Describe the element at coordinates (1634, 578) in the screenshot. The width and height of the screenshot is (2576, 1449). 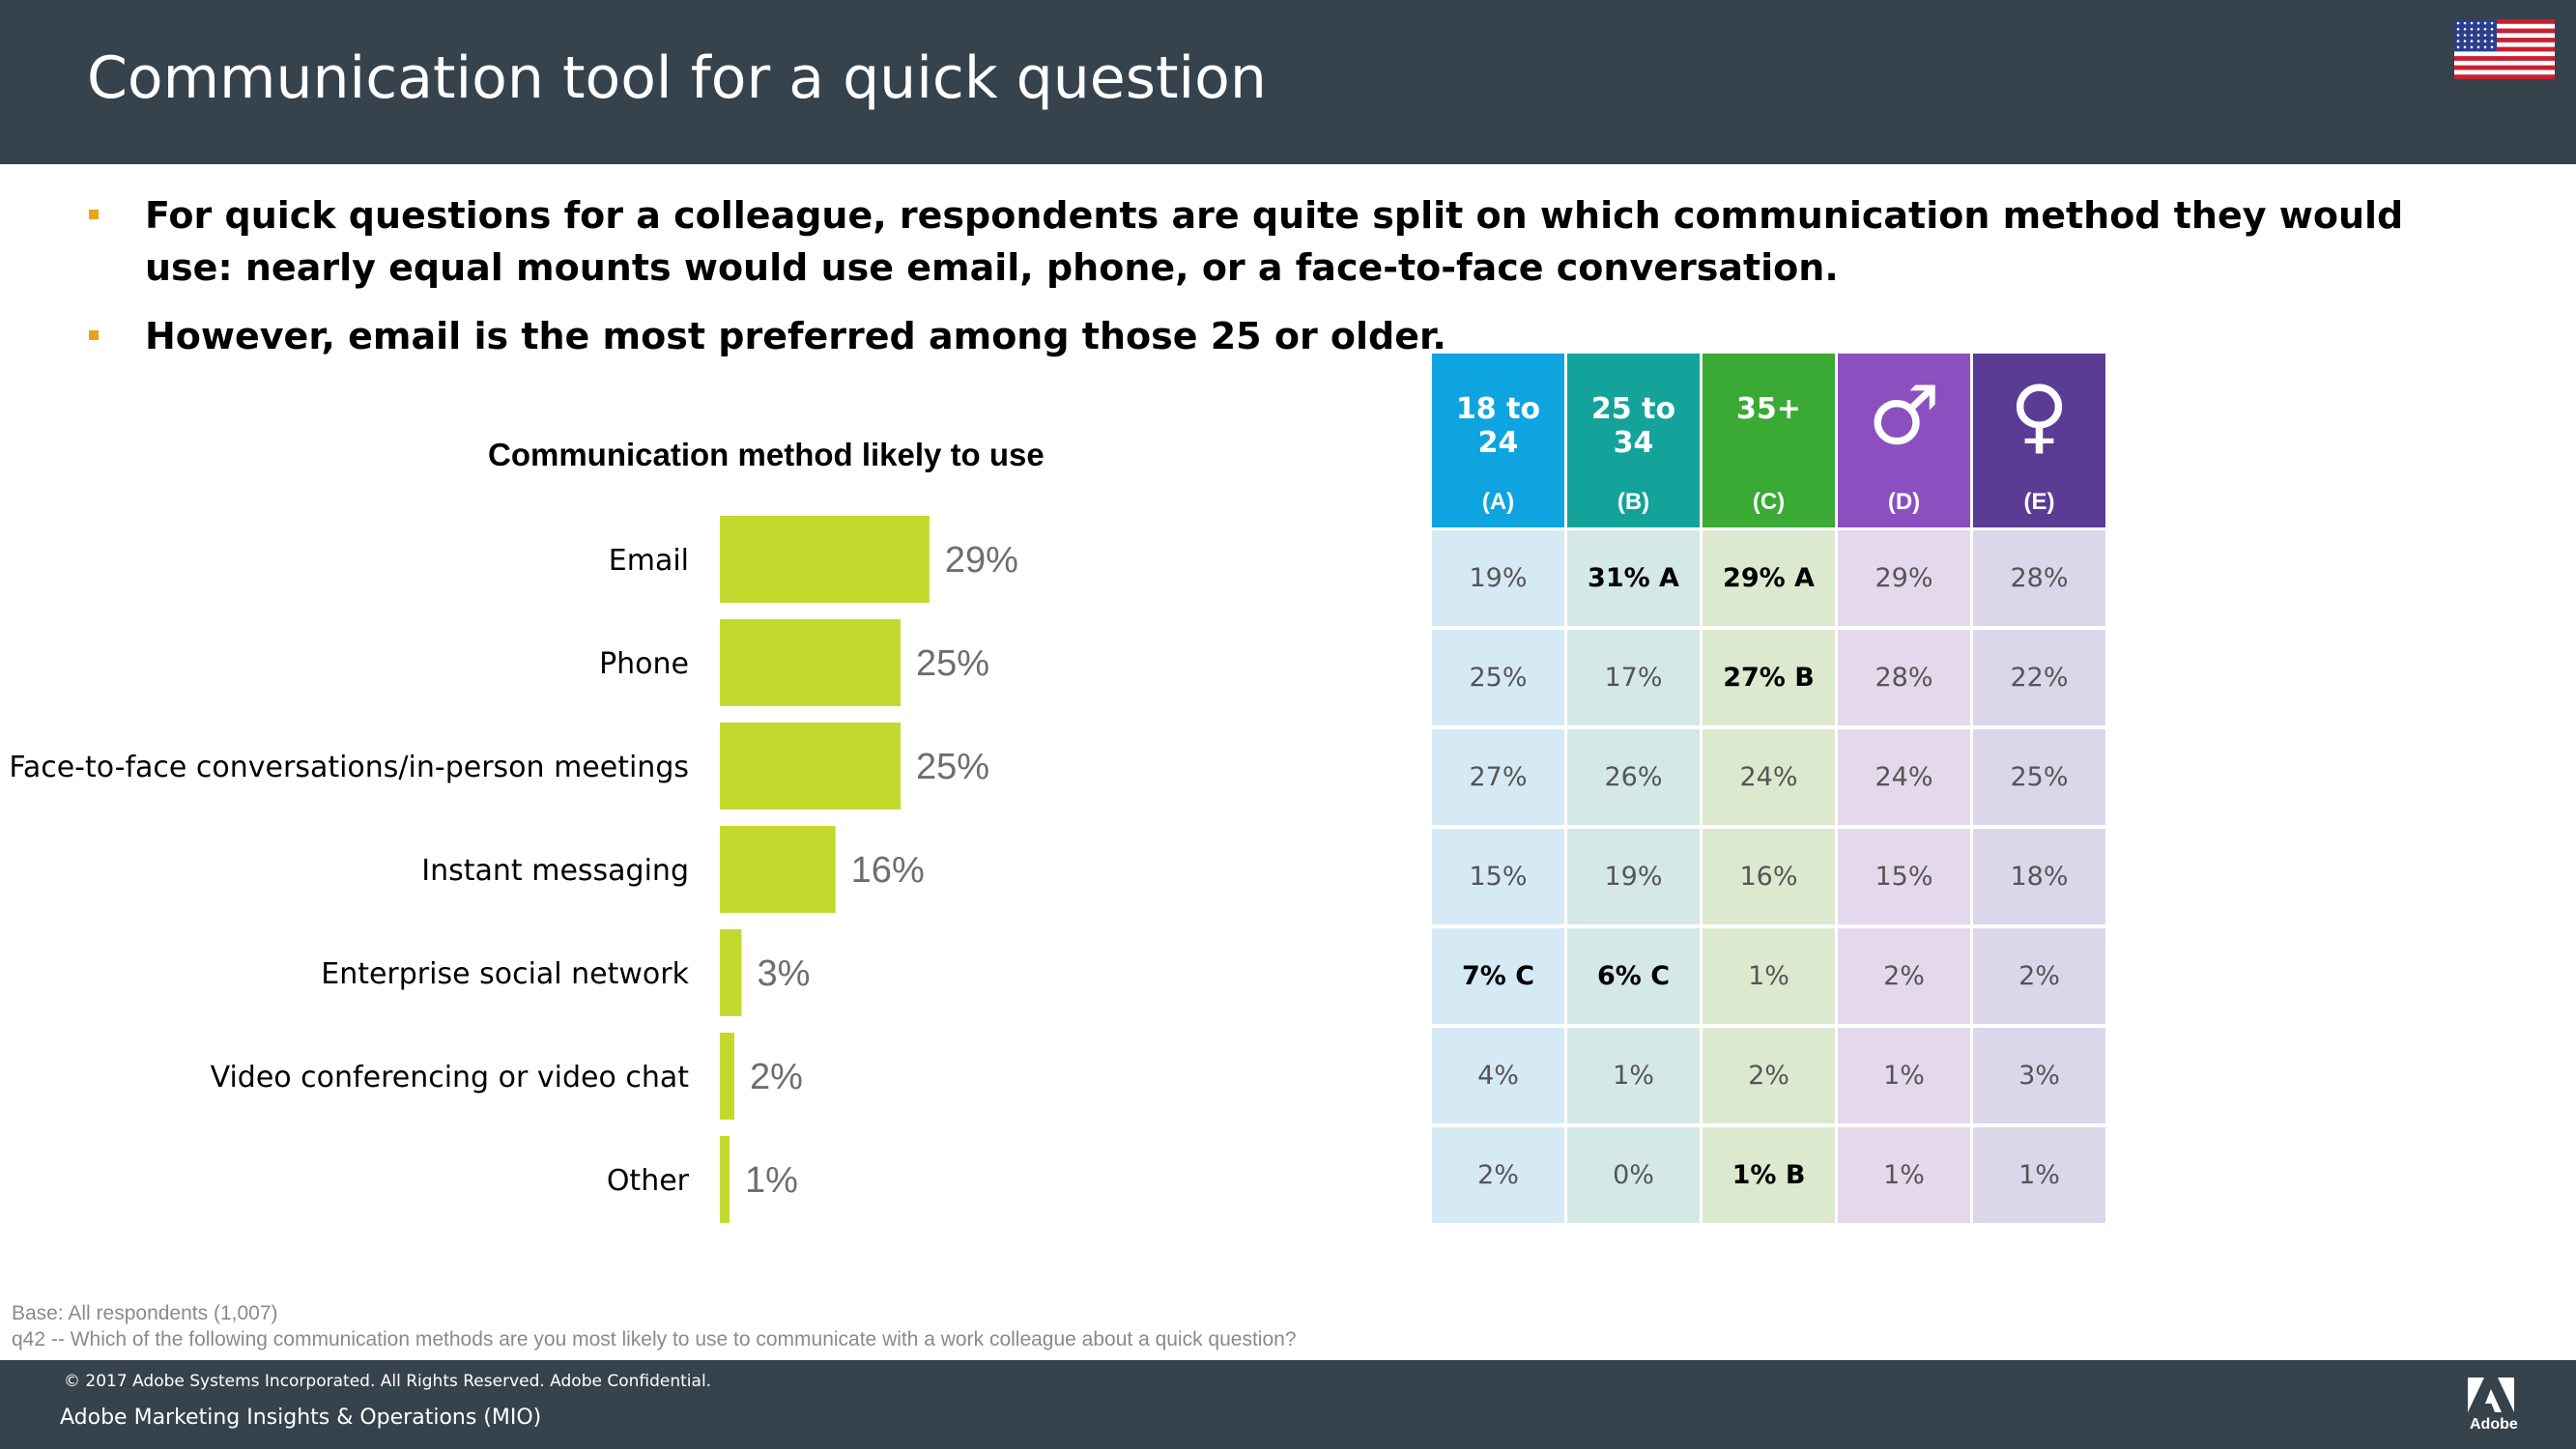
I see `table-cell: 31% A` at that location.